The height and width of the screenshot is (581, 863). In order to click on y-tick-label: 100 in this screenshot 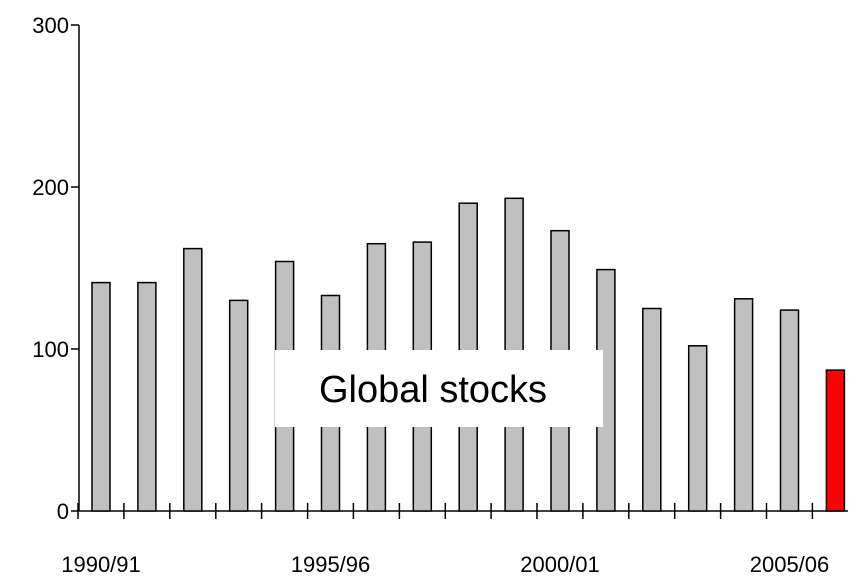, I will do `click(50, 349)`.